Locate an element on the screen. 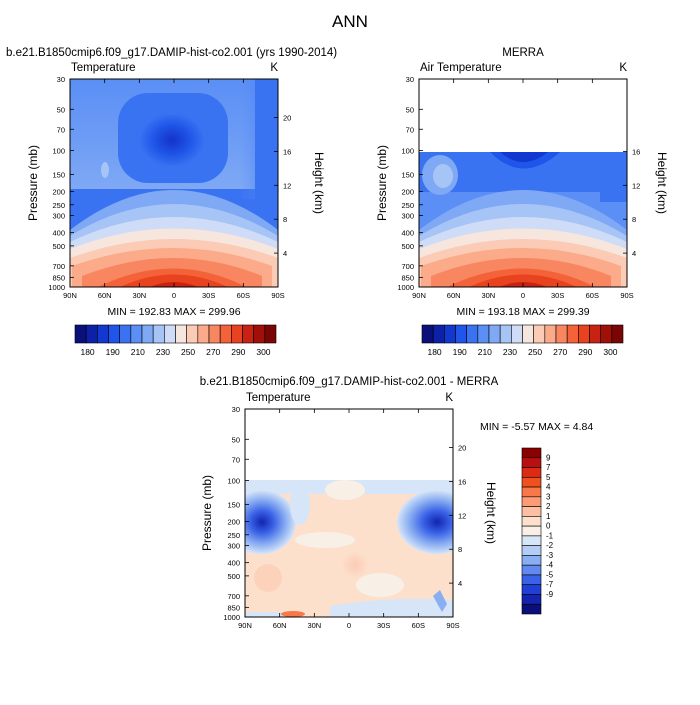 The width and height of the screenshot is (700, 705). colorbar-label: 2 is located at coordinates (548, 506).